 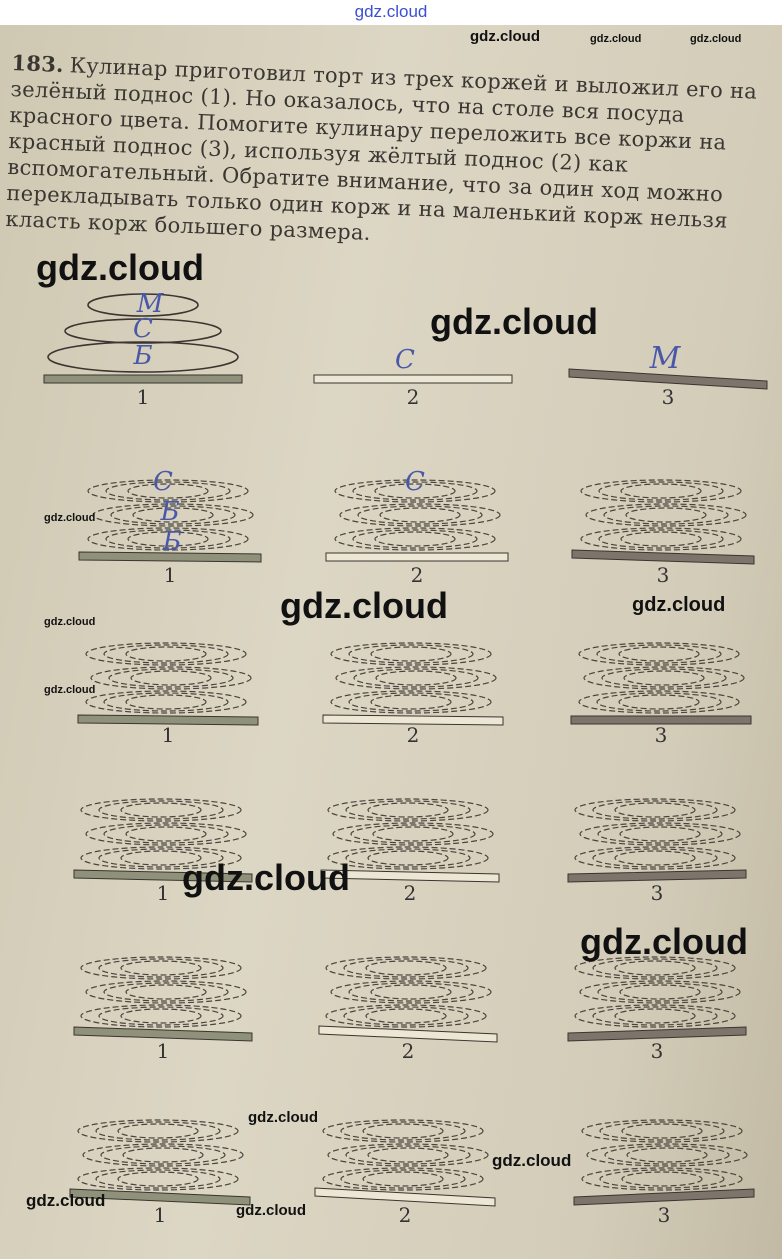 What do you see at coordinates (413, 735) in the screenshot?
I see `tray-label: 2` at bounding box center [413, 735].